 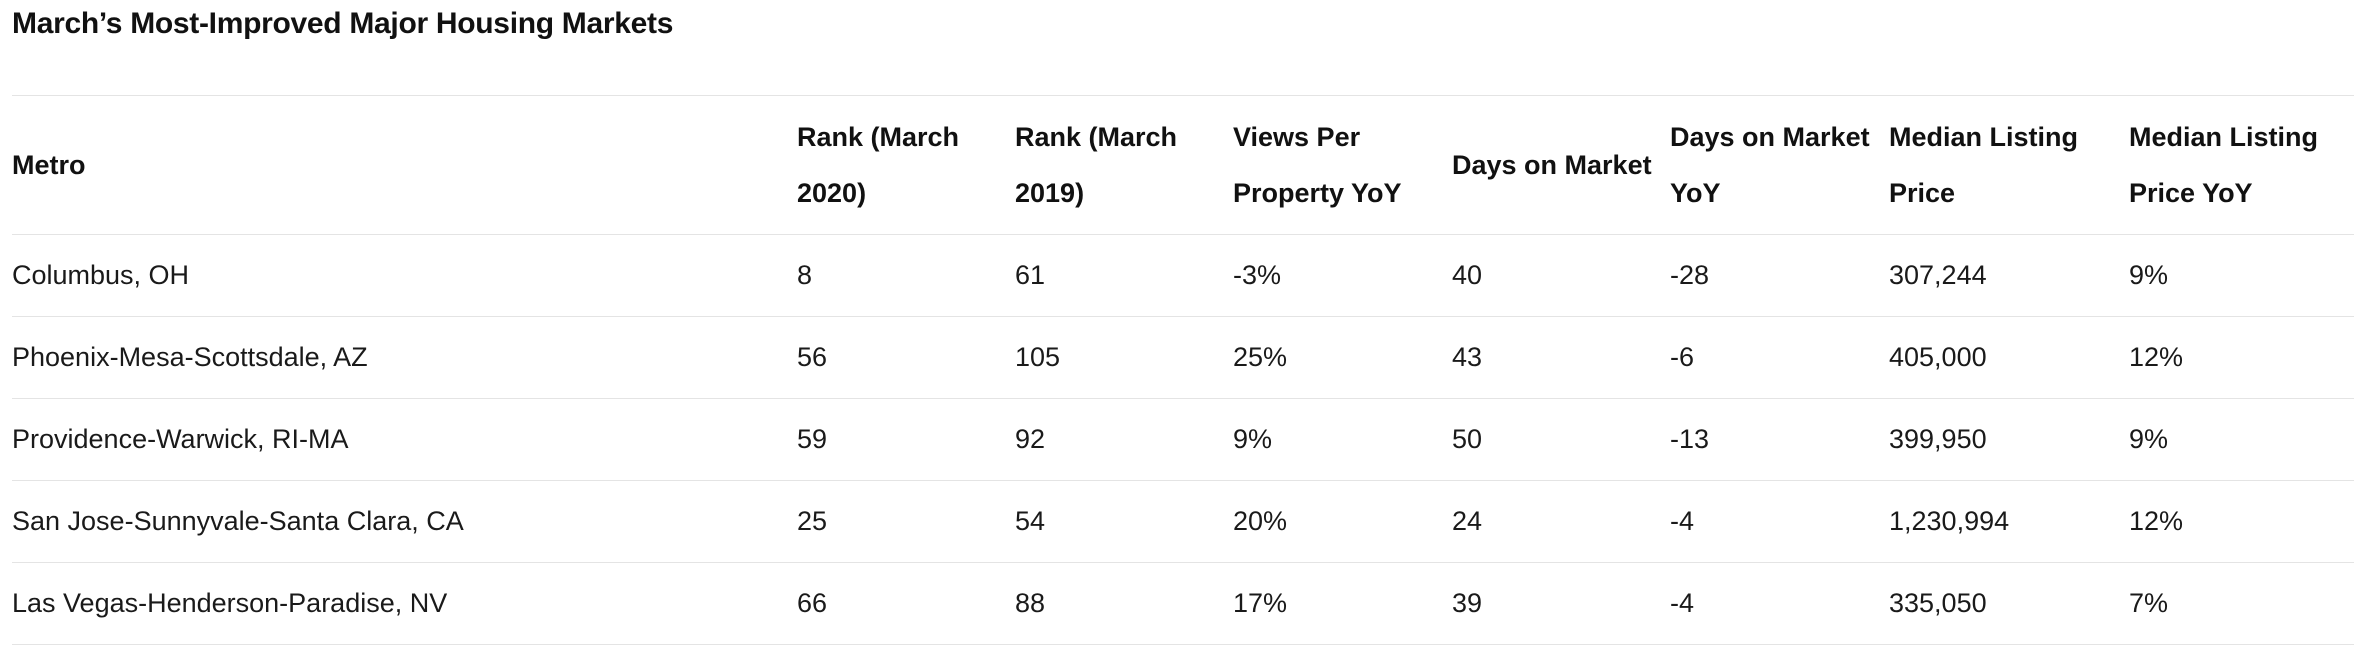 I want to click on table-row: Columbus, OH 8 61 -3% 40 -28 307,244 9%, so click(x=1183, y=276).